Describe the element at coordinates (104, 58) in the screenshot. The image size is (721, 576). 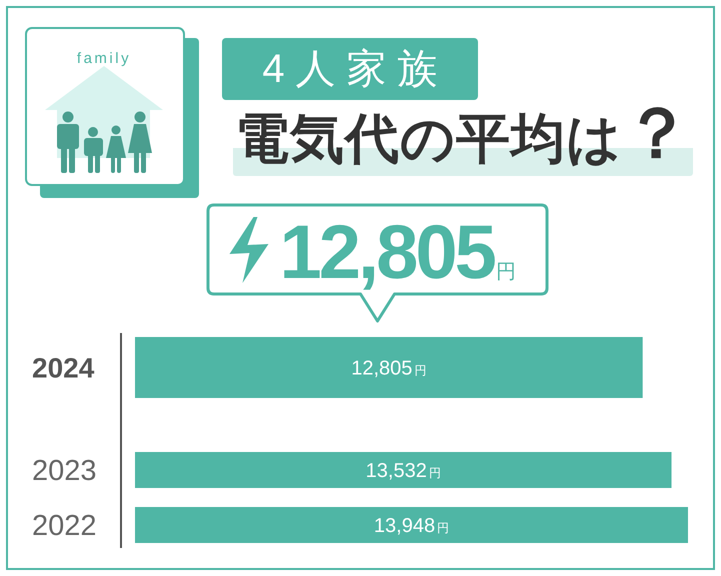
I see `annotation: family` at that location.